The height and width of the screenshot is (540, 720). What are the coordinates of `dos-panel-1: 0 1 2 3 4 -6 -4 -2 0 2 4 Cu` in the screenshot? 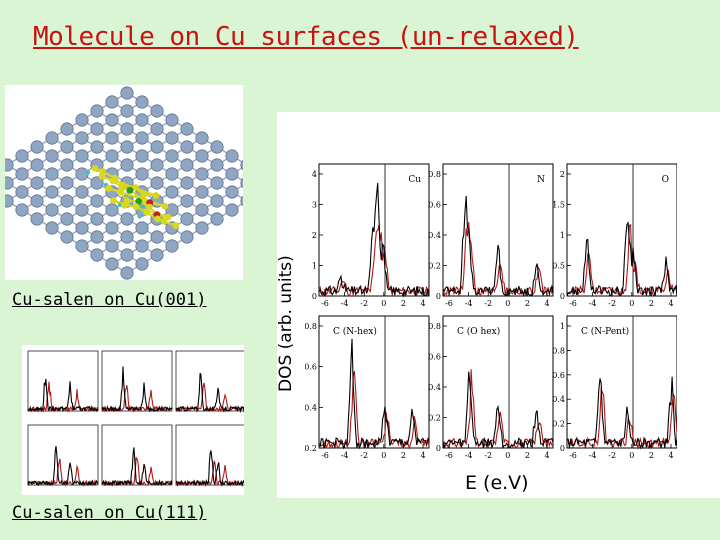 It's located at (371, 235).